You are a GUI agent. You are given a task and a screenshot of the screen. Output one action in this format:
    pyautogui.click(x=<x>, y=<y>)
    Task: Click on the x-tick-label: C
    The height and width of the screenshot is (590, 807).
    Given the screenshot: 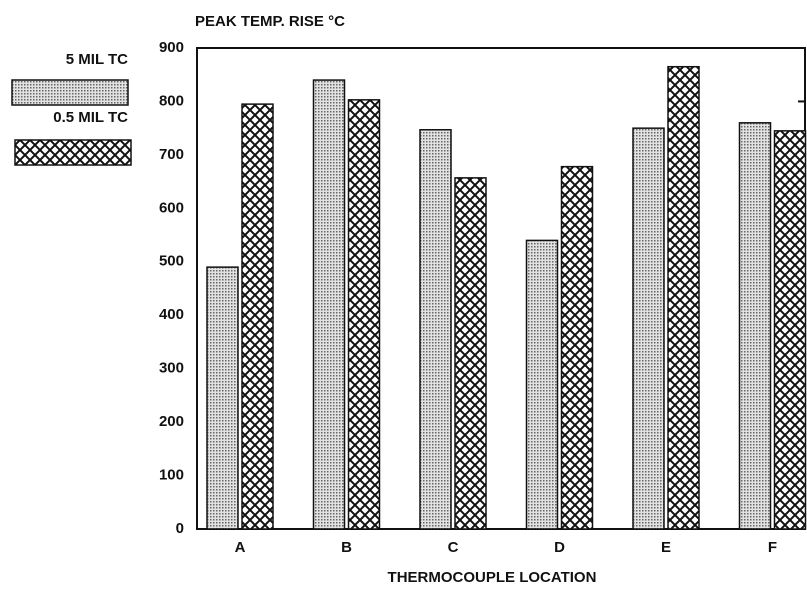 What is the action you would take?
    pyautogui.click(x=453, y=547)
    